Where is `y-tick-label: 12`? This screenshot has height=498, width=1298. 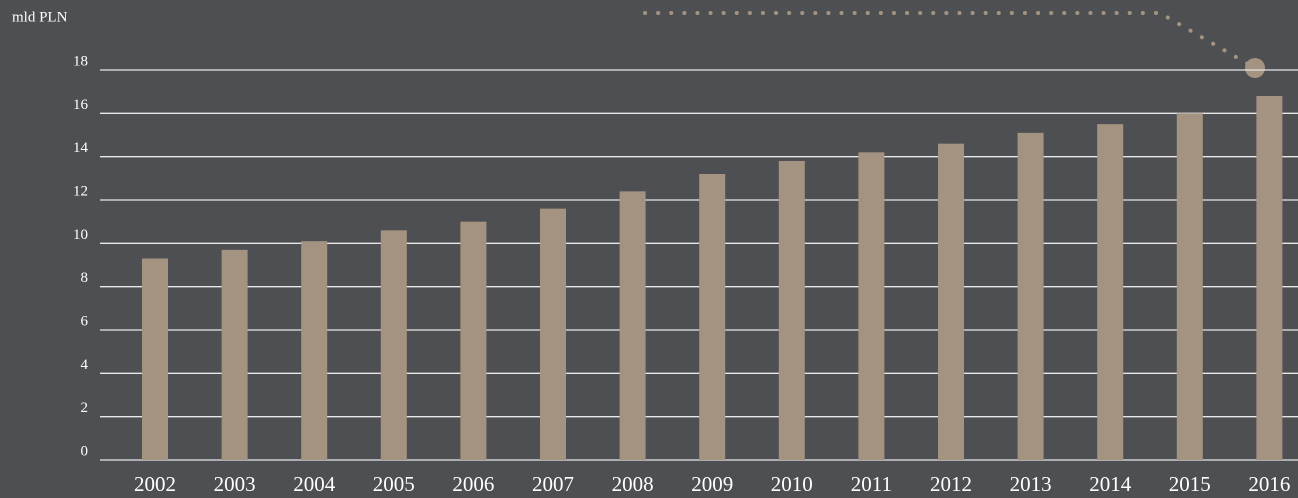
y-tick-label: 12 is located at coordinates (80, 191).